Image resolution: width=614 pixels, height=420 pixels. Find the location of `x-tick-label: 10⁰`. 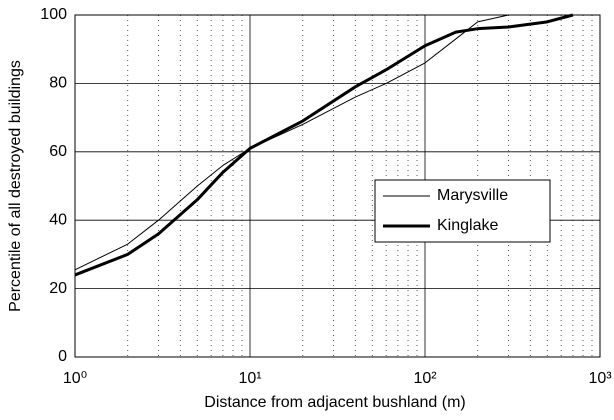

x-tick-label: 10⁰ is located at coordinates (75, 378).